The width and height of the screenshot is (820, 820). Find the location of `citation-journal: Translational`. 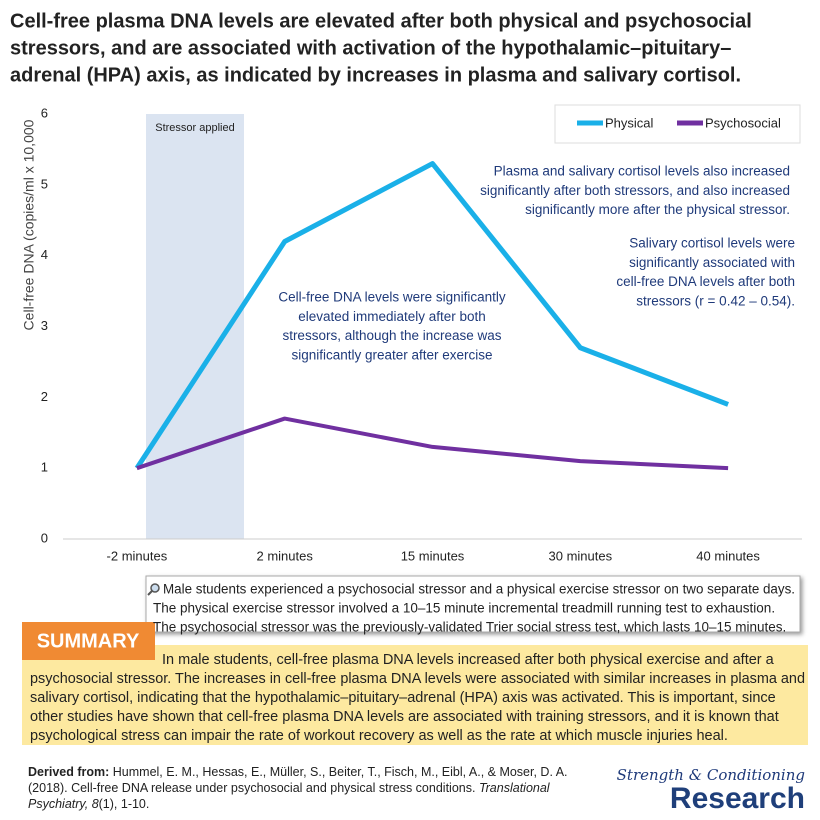

citation-journal: Translational is located at coordinates (515, 788).